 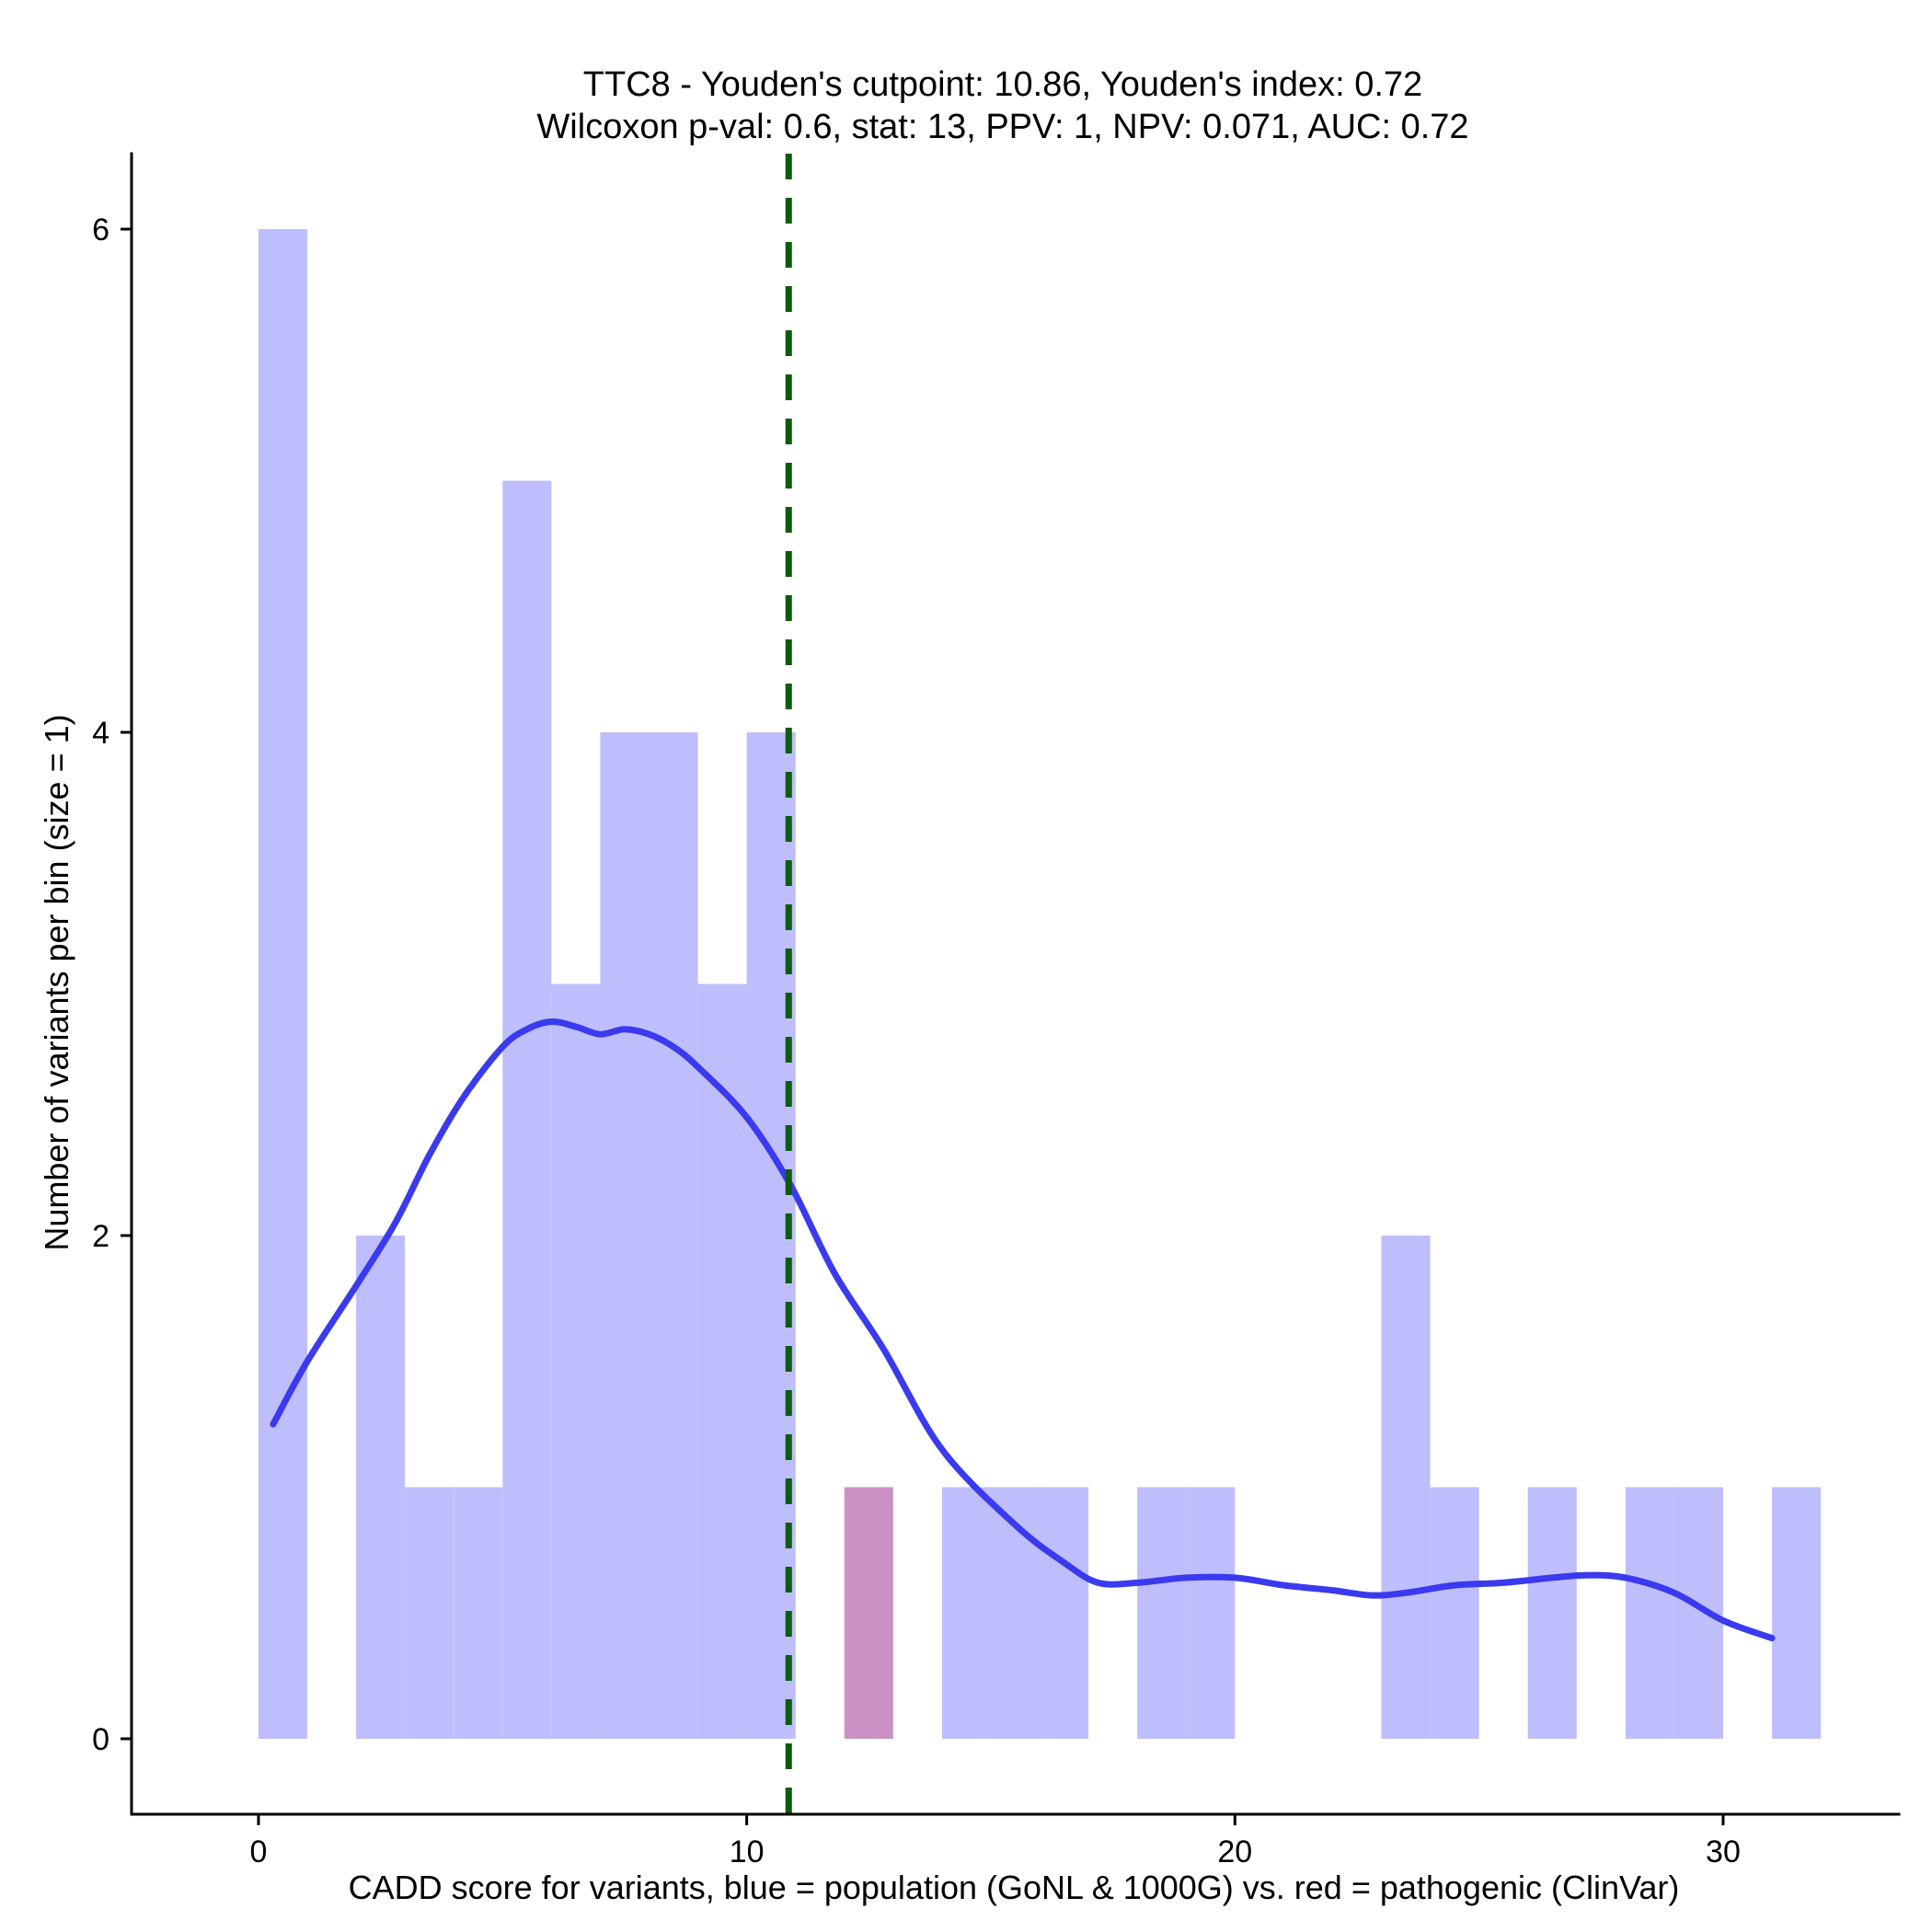 I want to click on x-tick-label-20: 20, so click(x=1234, y=1851).